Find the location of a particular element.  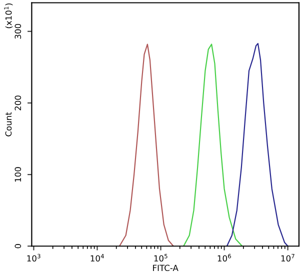

y-tick-label: 100 is located at coordinates (18, 174).